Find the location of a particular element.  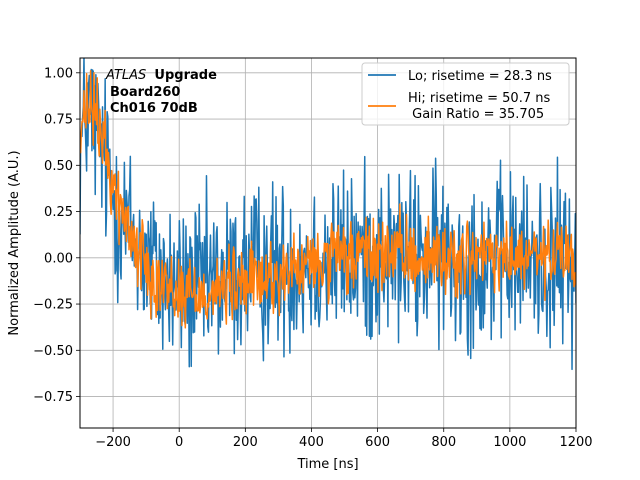

y-tick-label: 0.50 is located at coordinates (58, 166).